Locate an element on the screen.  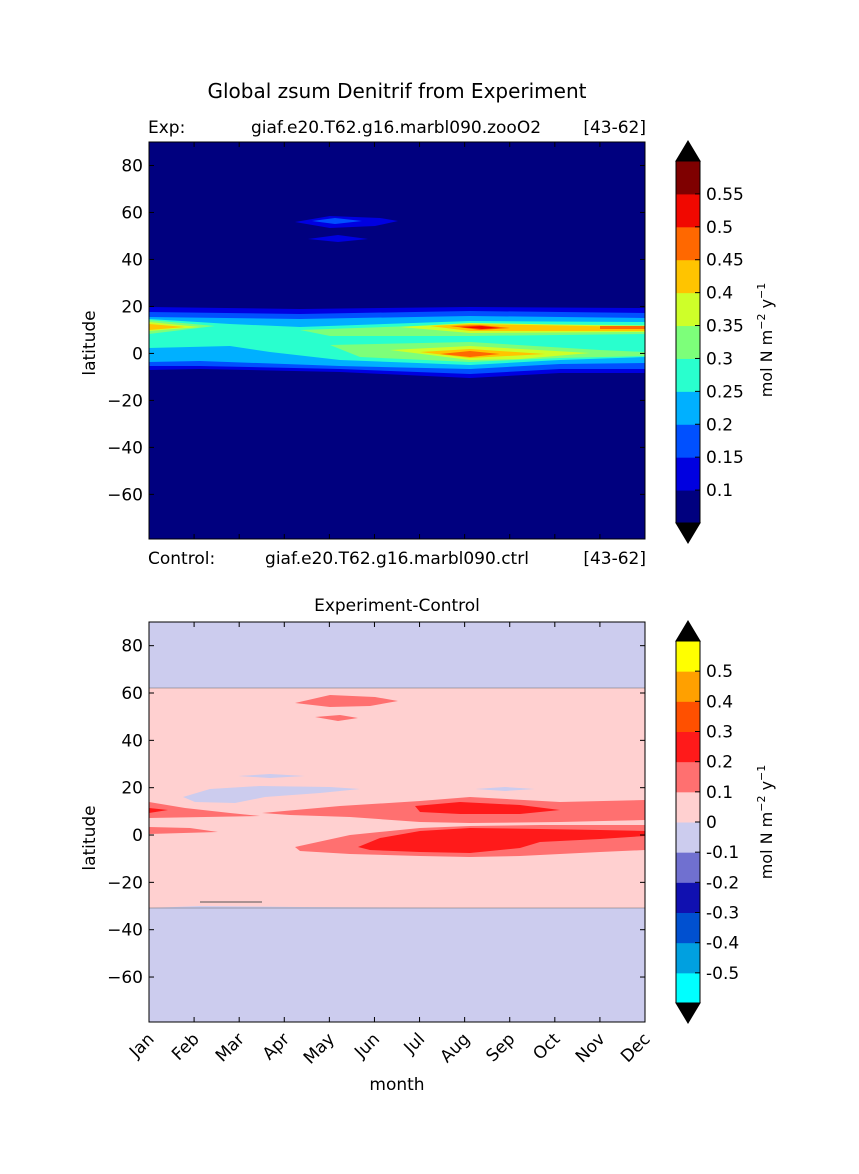
top-units-sup2: −1 is located at coordinates (761, 291).